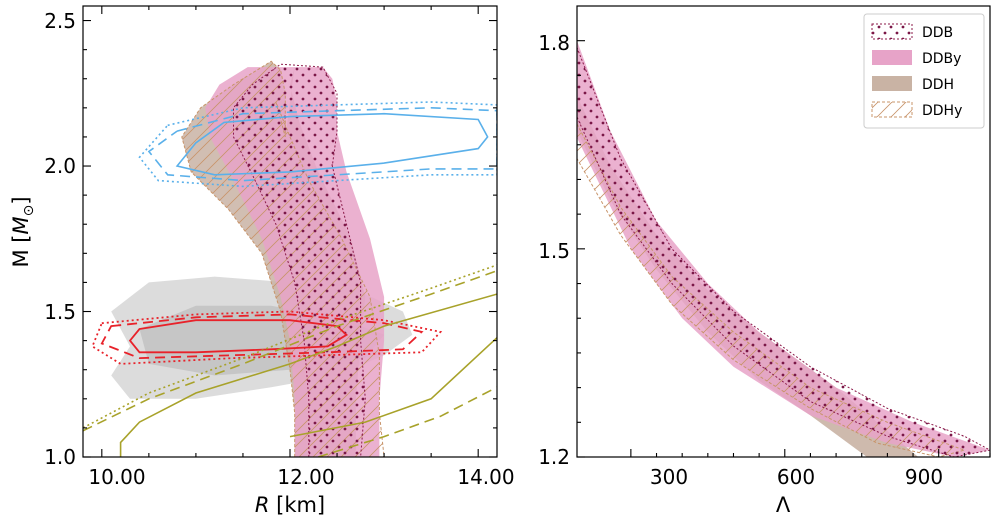 The image size is (997, 525). What do you see at coordinates (796, 477) in the screenshot?
I see `x-tick-label: 600` at bounding box center [796, 477].